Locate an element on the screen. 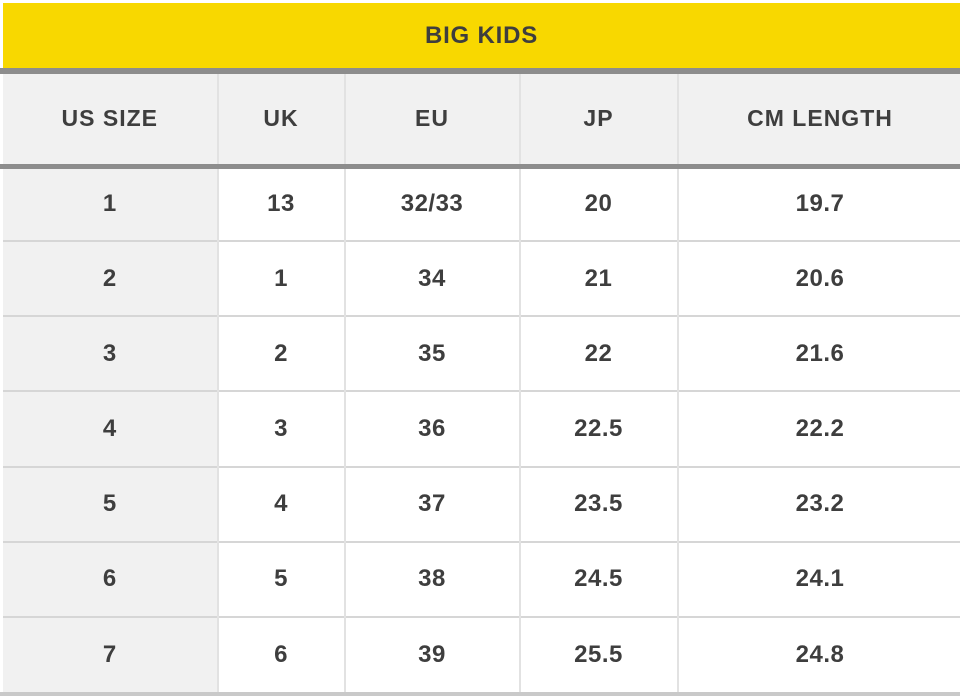 This screenshot has height=696, width=960. cell-us-size: 1 is located at coordinates (109, 204).